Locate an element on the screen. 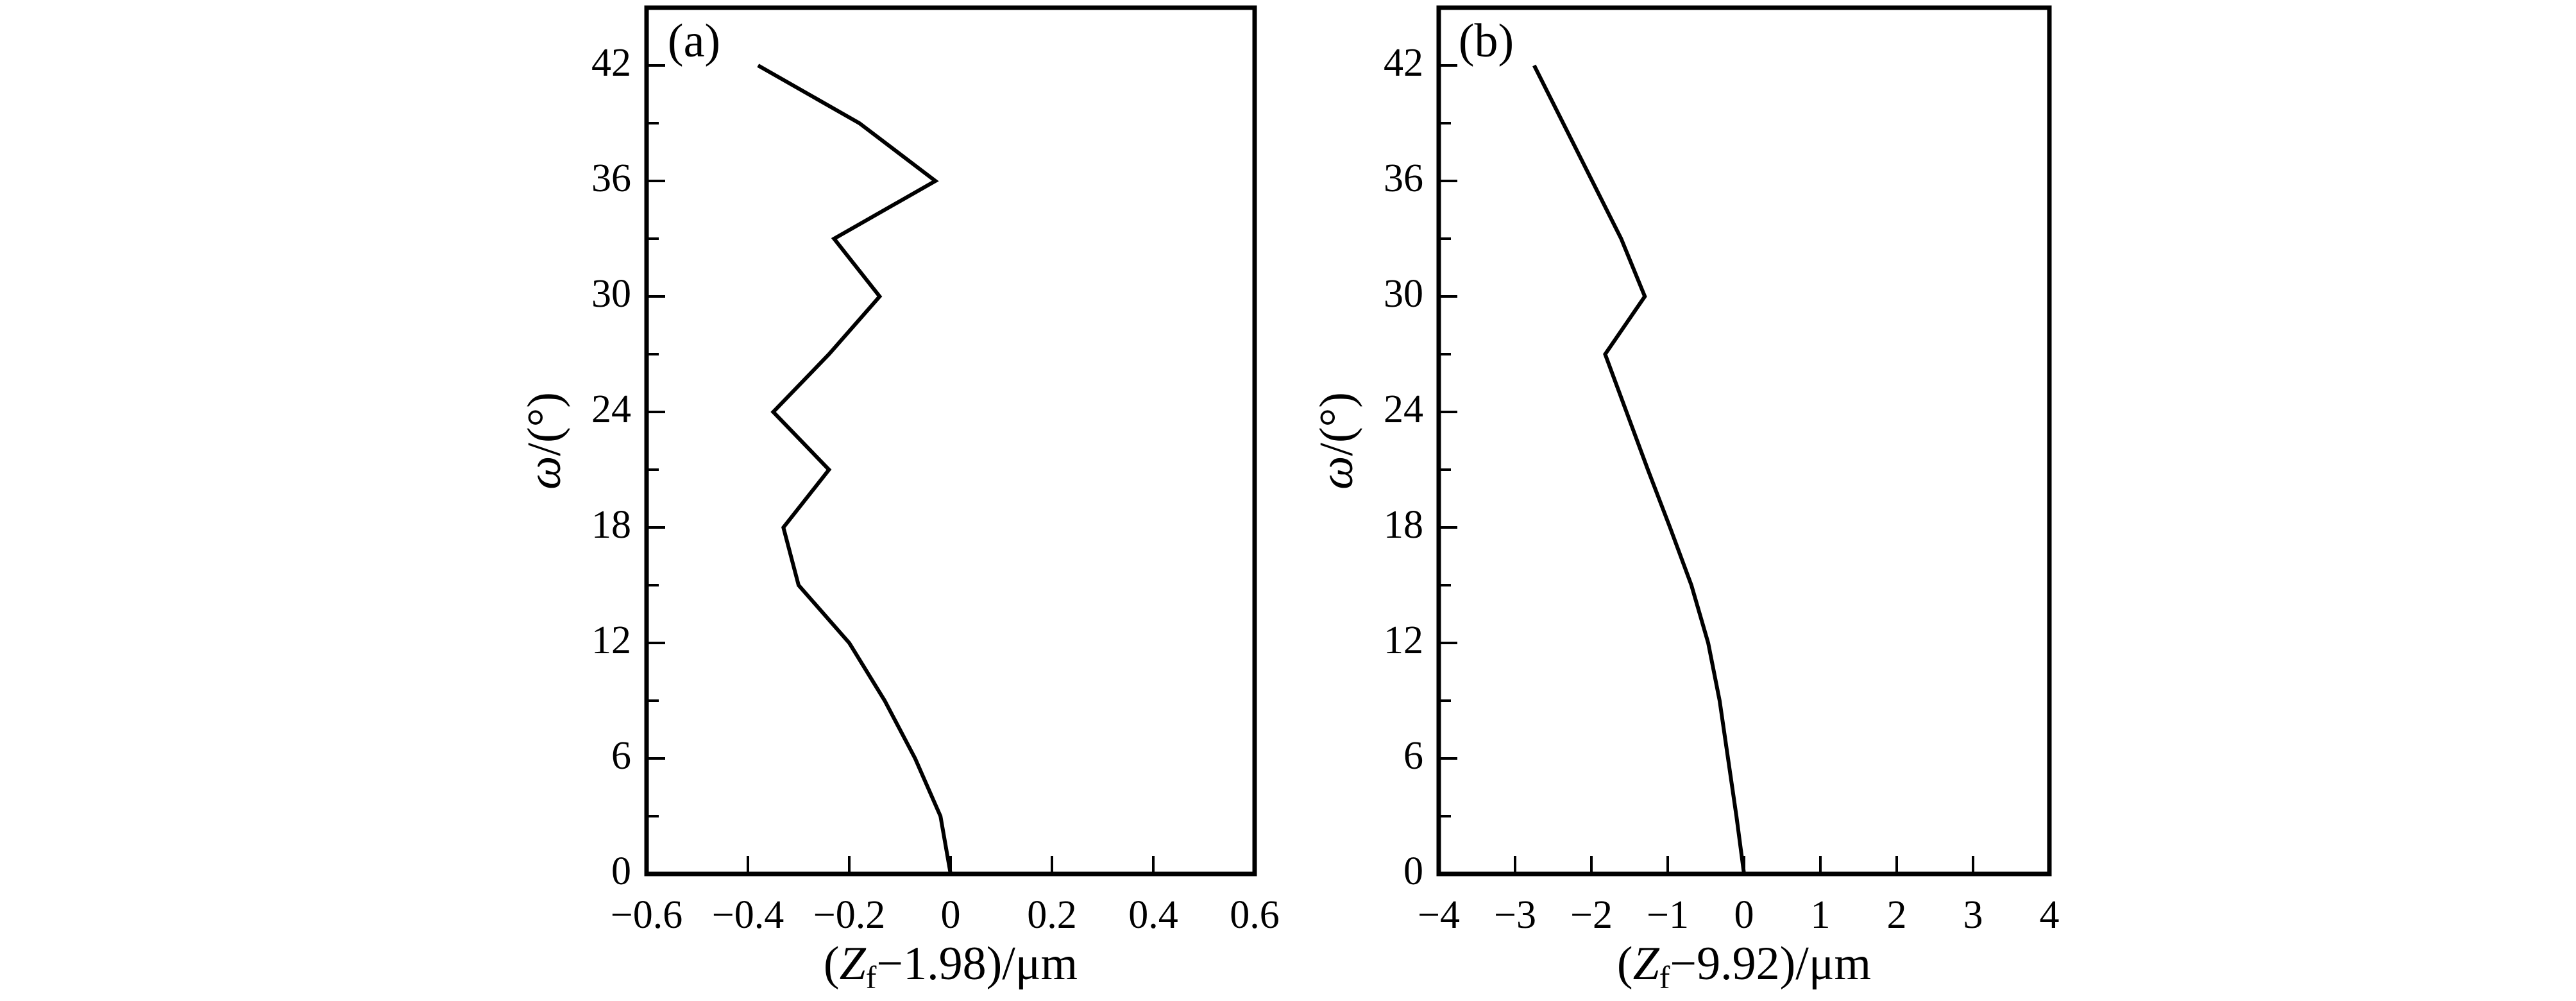  x-tick-label: −1 is located at coordinates (1668, 915).